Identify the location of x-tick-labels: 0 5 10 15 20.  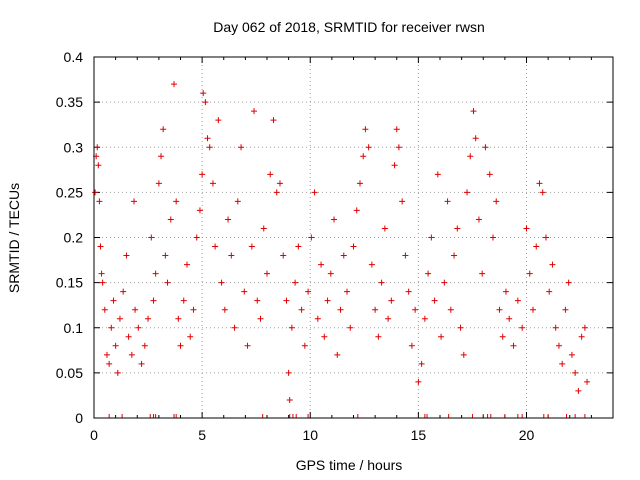
(312, 435).